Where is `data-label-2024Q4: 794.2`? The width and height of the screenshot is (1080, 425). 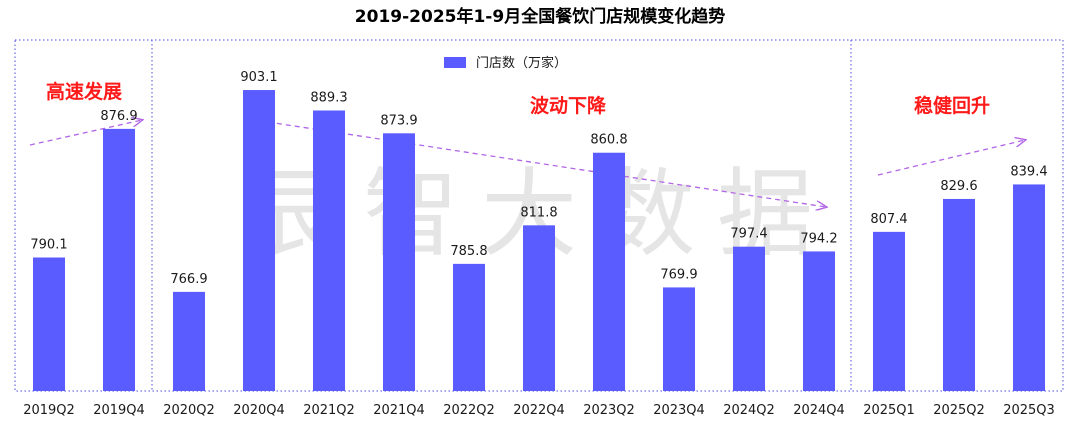
data-label-2024Q4: 794.2 is located at coordinates (818, 238).